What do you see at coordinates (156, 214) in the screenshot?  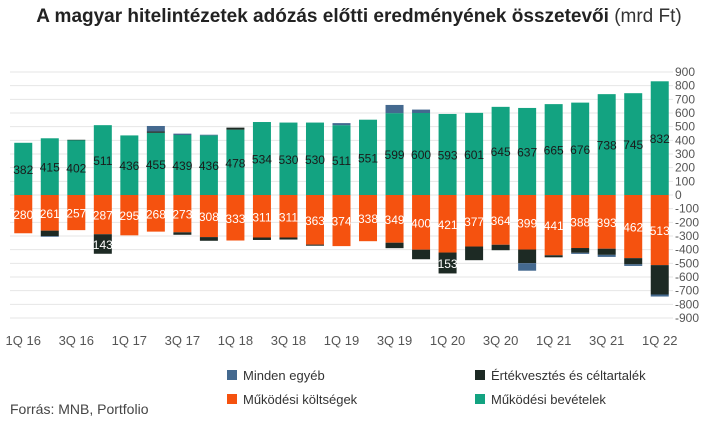 I see `data-label: 268` at bounding box center [156, 214].